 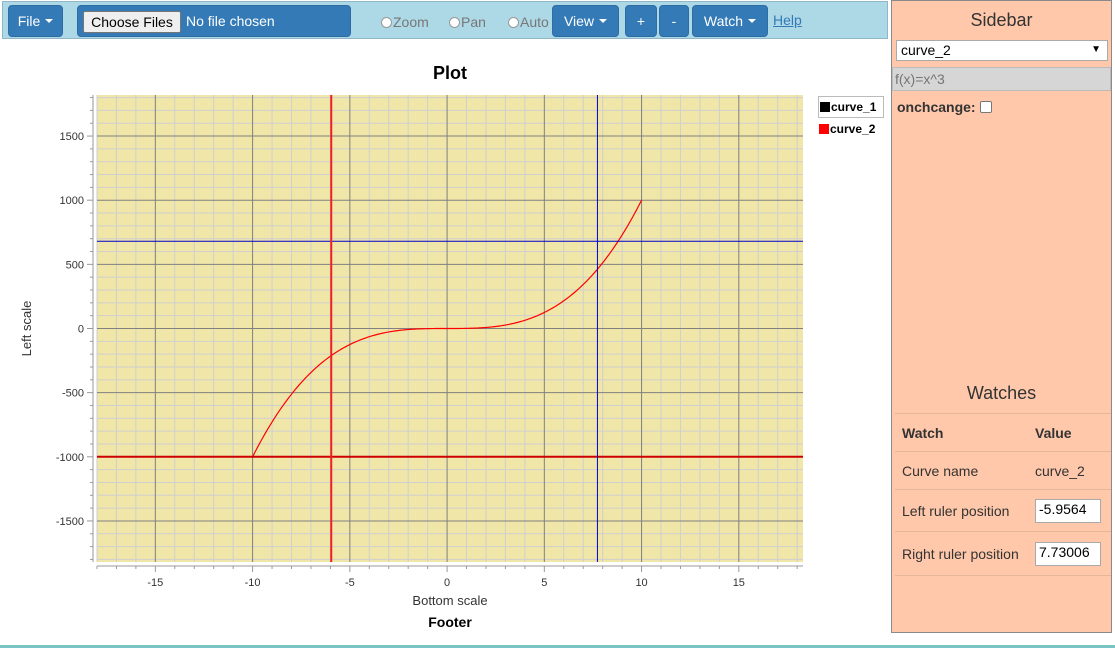 I want to click on bottom-border, so click(x=557, y=646).